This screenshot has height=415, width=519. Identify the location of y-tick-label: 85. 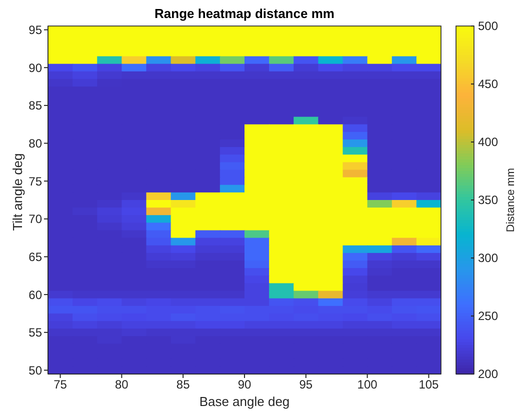
(35, 105).